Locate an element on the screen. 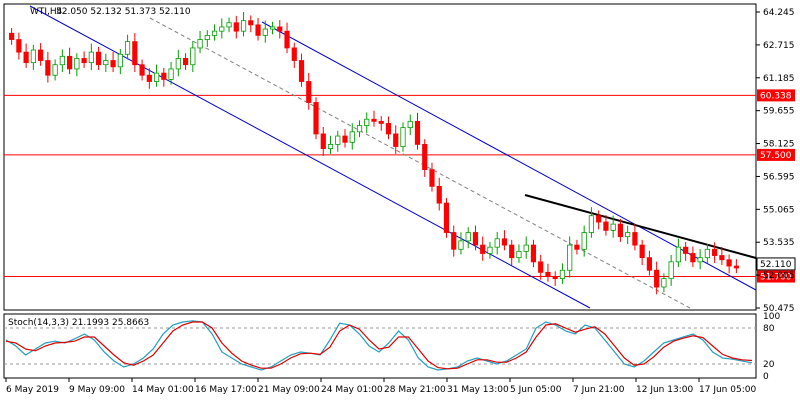 This screenshot has width=800, height=400. level-price-label: 60.338 is located at coordinates (776, 96).